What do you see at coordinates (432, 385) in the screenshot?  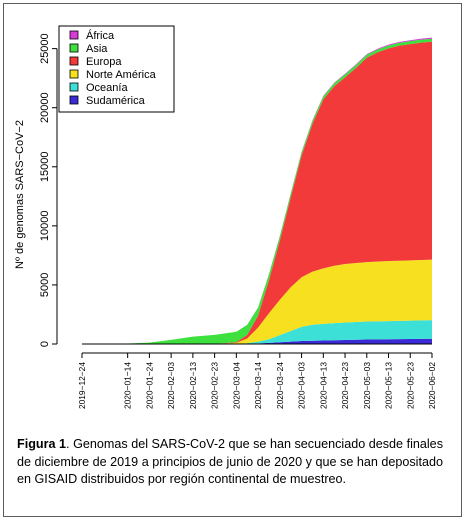 I see `x-tick-label: 2020−06−02` at bounding box center [432, 385].